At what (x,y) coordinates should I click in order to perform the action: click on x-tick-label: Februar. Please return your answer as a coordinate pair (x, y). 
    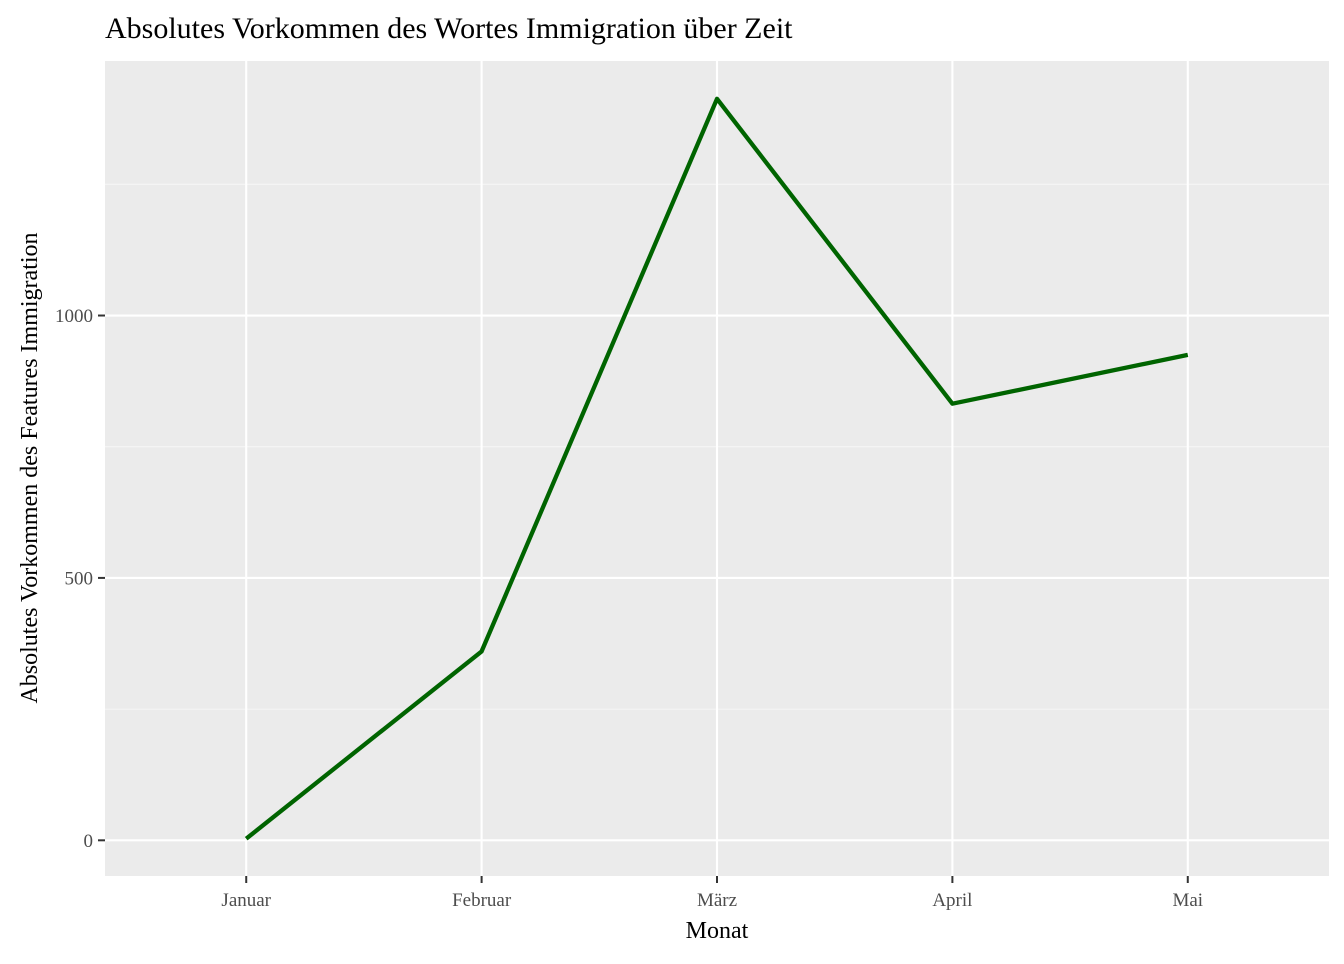
    Looking at the image, I should click on (482, 900).